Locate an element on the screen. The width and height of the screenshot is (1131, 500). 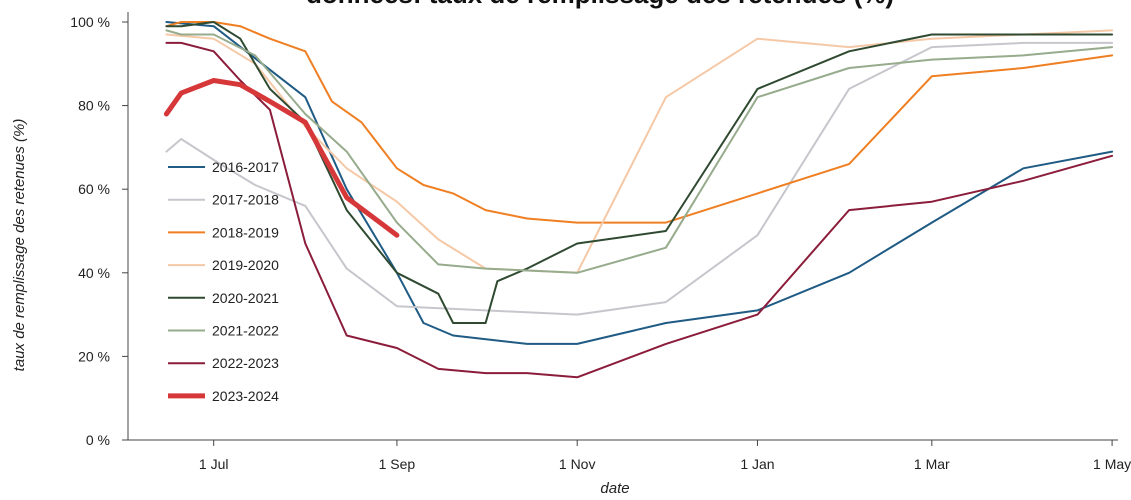
y-tick-label: 60 % is located at coordinates (94, 189).